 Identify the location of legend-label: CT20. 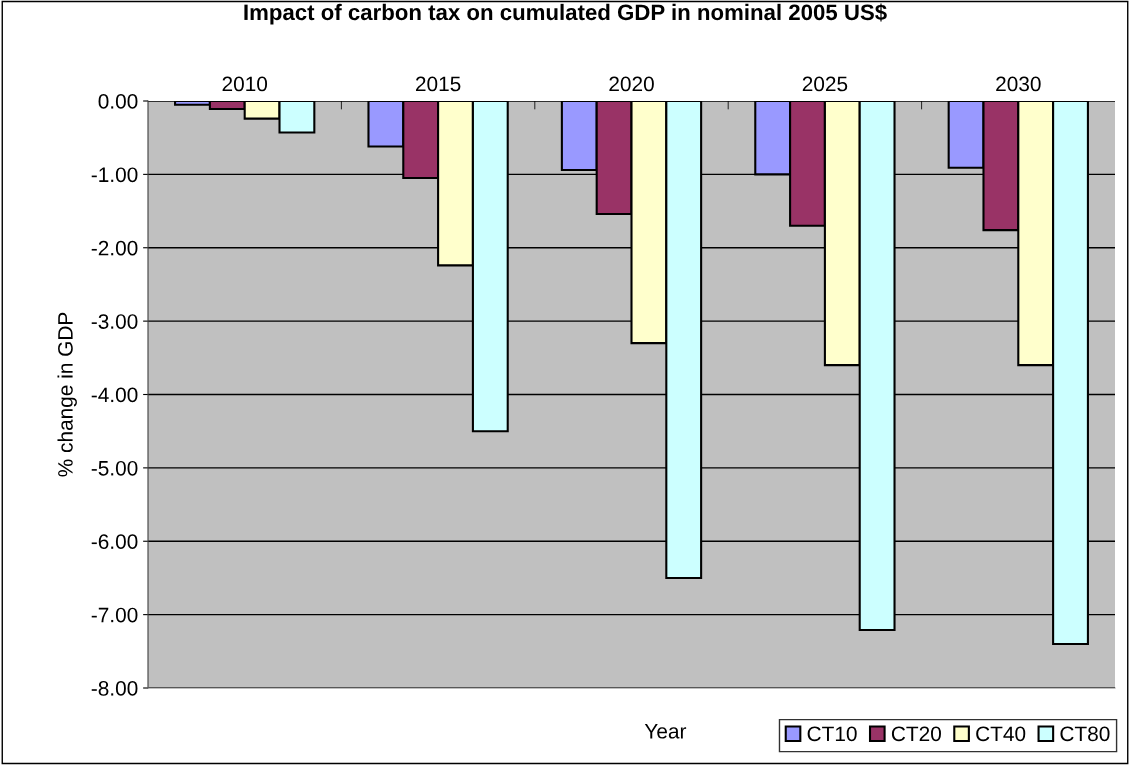
(916, 734).